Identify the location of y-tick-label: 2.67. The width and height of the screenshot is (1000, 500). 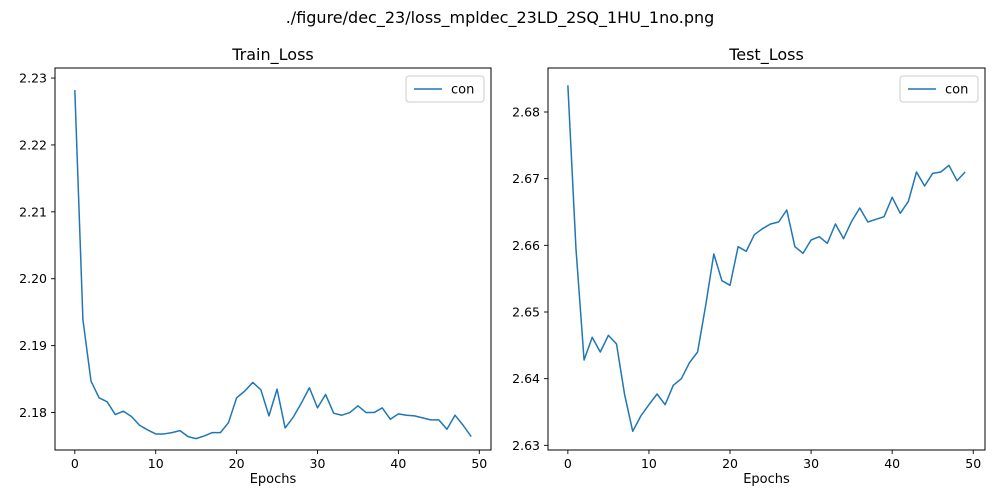
(526, 178).